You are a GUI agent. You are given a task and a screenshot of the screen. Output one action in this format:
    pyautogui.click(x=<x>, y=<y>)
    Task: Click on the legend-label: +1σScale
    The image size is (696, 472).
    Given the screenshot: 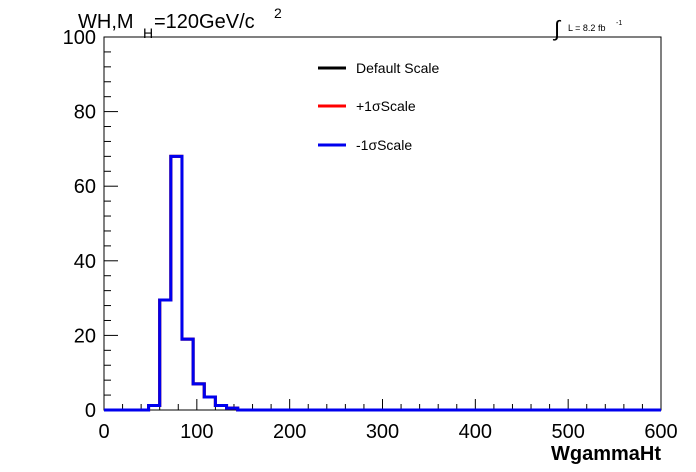 What is the action you would take?
    pyautogui.click(x=386, y=106)
    